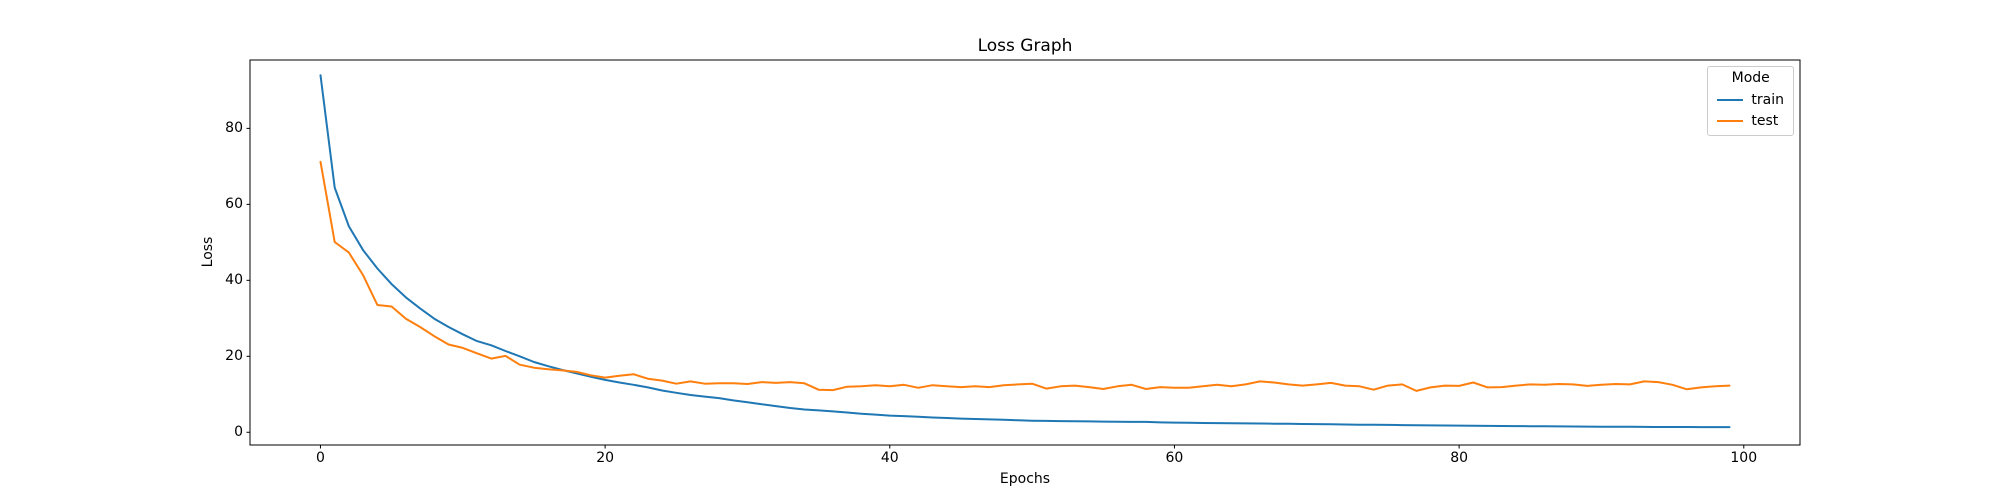 The image size is (2000, 500). I want to click on chart-title: Loss Graph, so click(1025, 46).